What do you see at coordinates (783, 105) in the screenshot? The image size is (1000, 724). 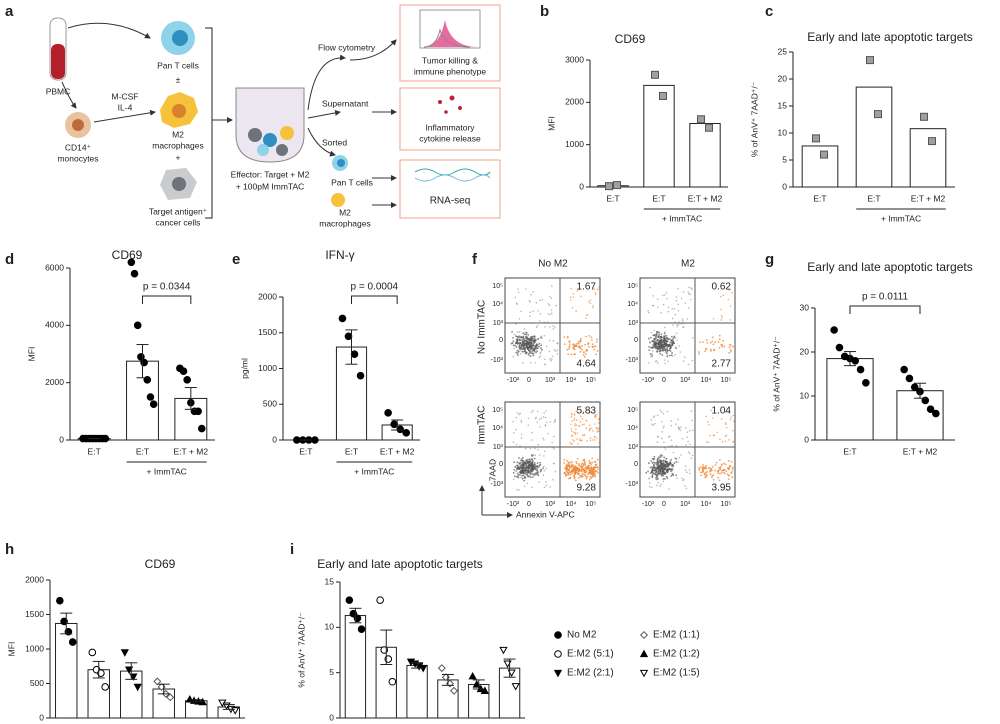 I see `y-tick-label: 15` at bounding box center [783, 105].